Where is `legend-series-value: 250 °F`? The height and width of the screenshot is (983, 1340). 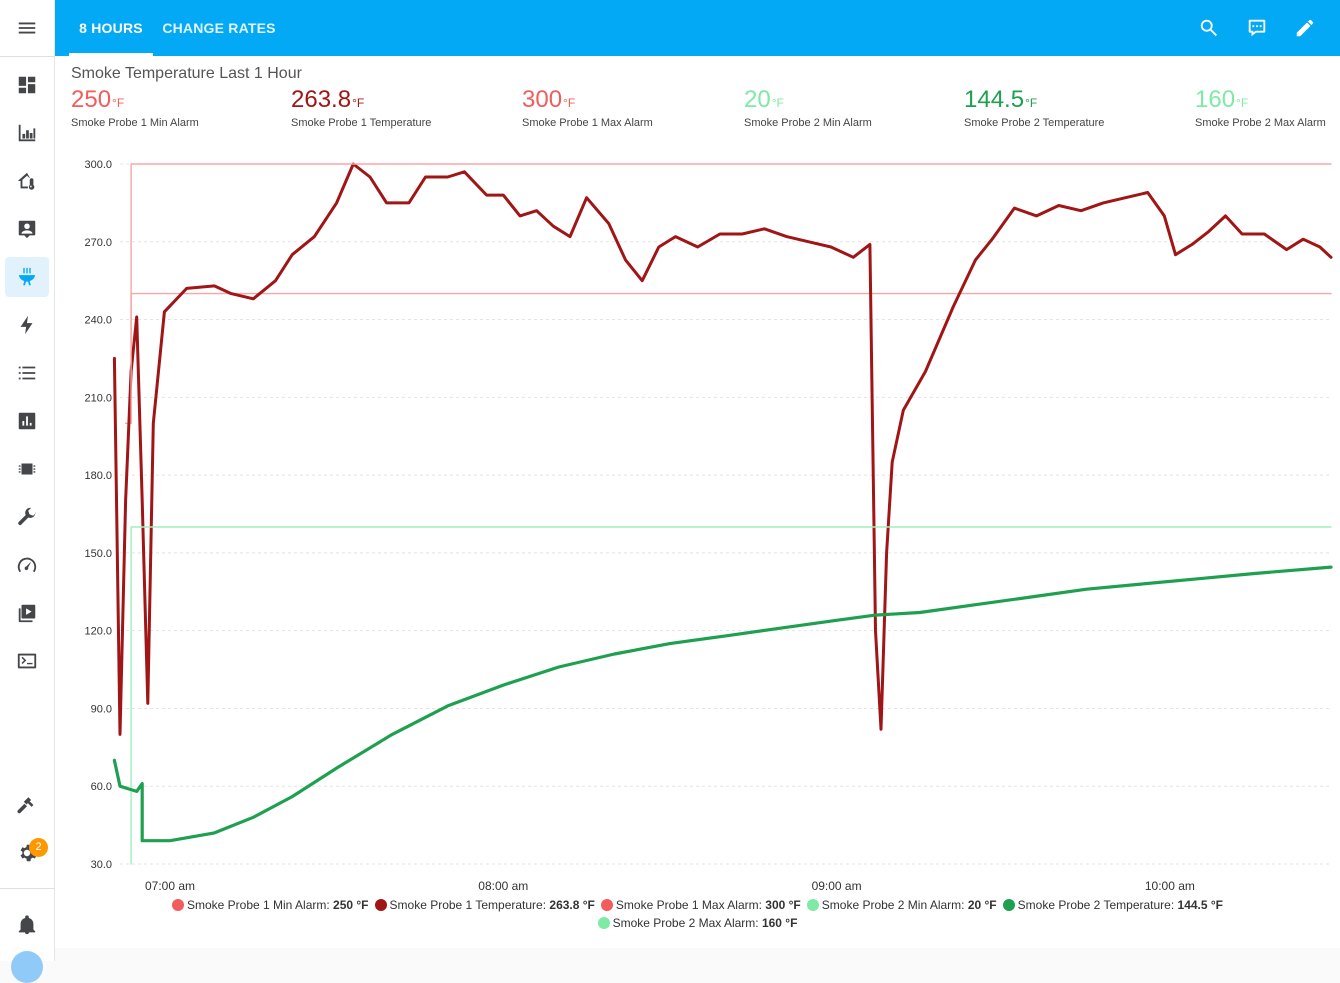
legend-series-value: 250 °F is located at coordinates (351, 905).